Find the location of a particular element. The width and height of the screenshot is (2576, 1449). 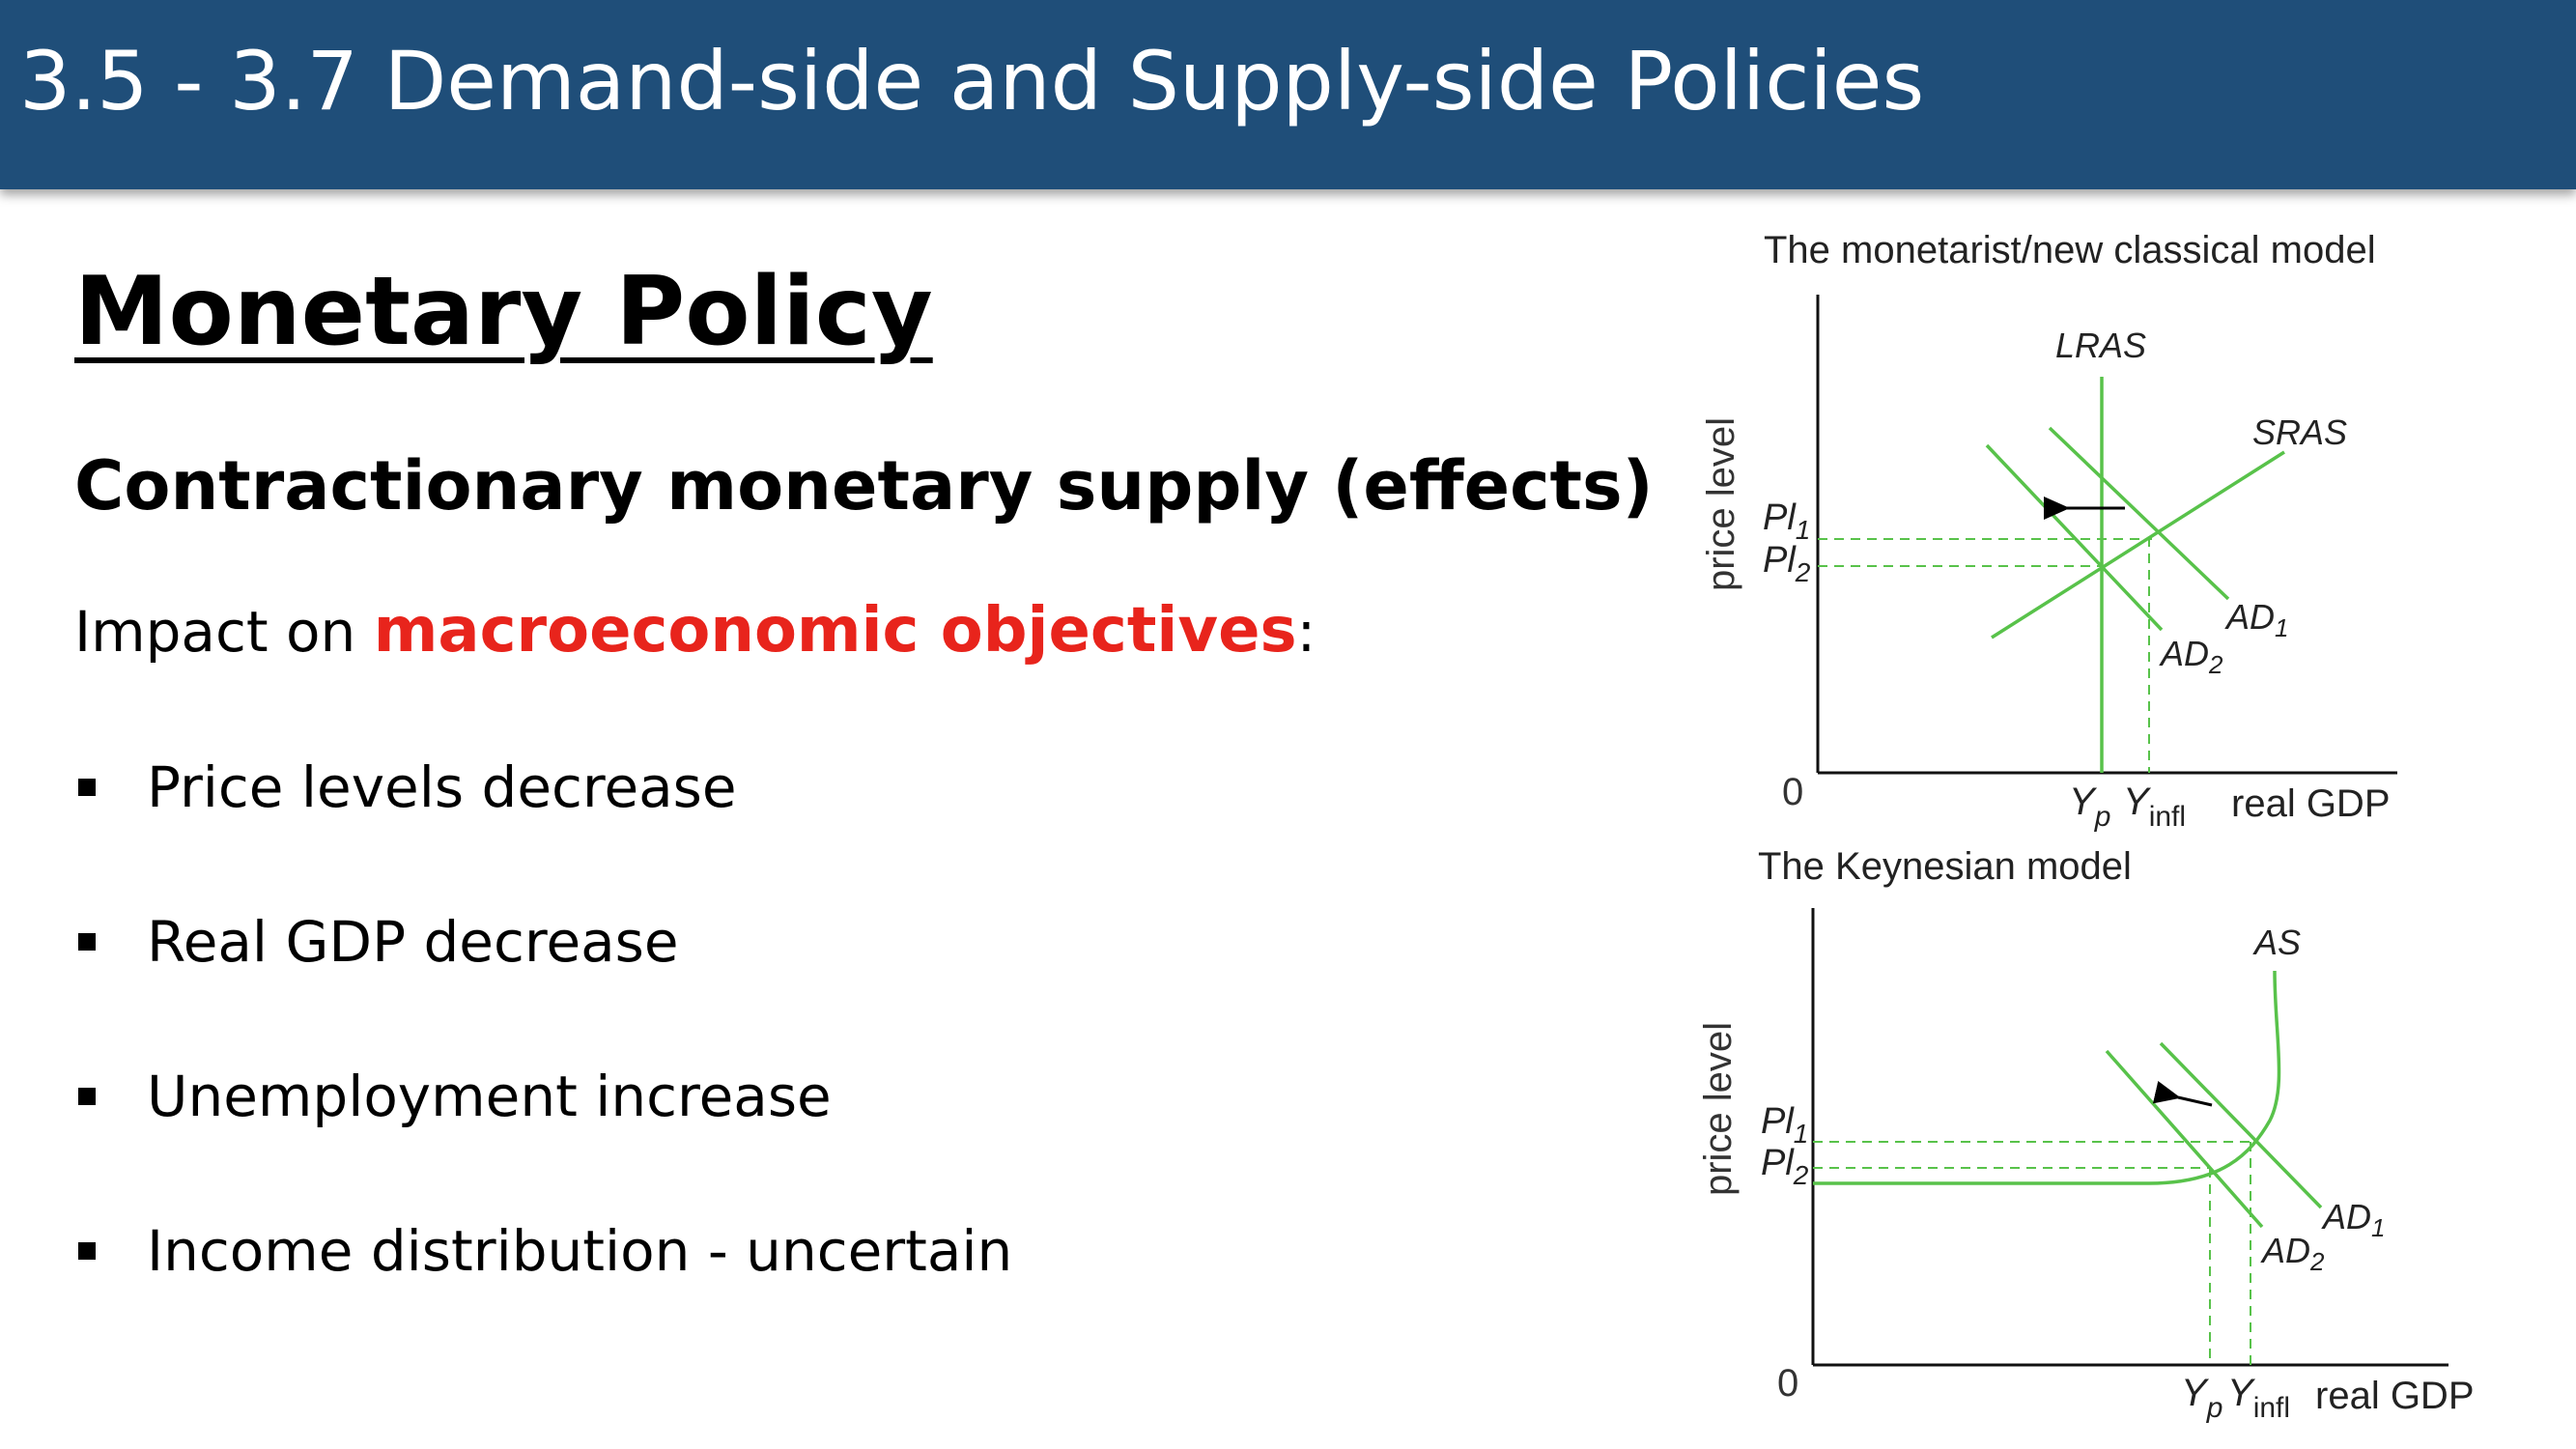

k-ad1-curve is located at coordinates (2241, 1125).